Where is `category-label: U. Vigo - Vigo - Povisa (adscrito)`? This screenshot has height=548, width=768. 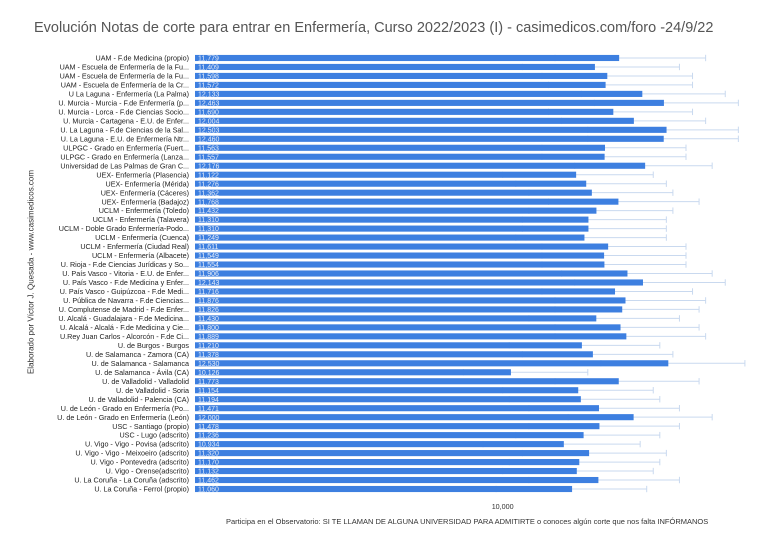
category-label: U. Vigo - Vigo - Povisa (adscrito) is located at coordinates (137, 444).